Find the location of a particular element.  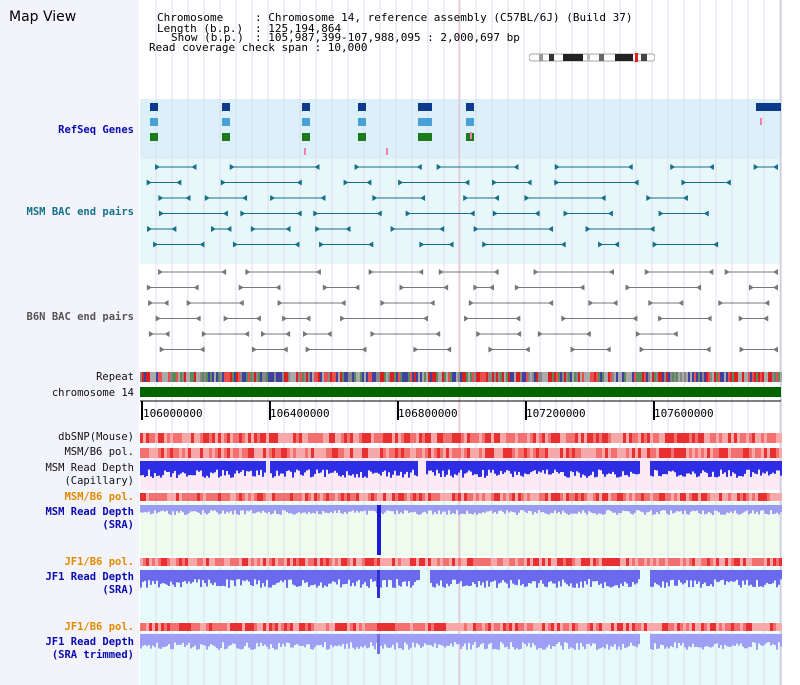

msm-bac-end-pairs-label: MSM BAC end pairs is located at coordinates (80, 212).